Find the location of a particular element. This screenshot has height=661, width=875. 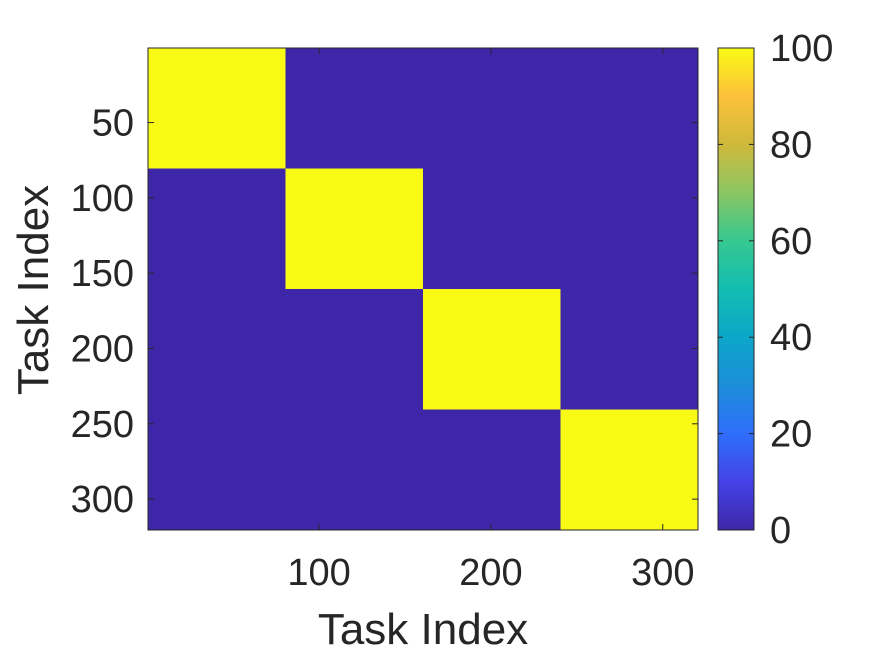

colorbar-frame is located at coordinates (736, 289).